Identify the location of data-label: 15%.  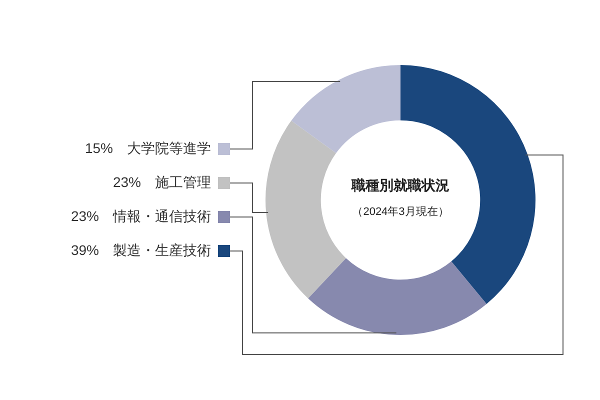
(98, 148).